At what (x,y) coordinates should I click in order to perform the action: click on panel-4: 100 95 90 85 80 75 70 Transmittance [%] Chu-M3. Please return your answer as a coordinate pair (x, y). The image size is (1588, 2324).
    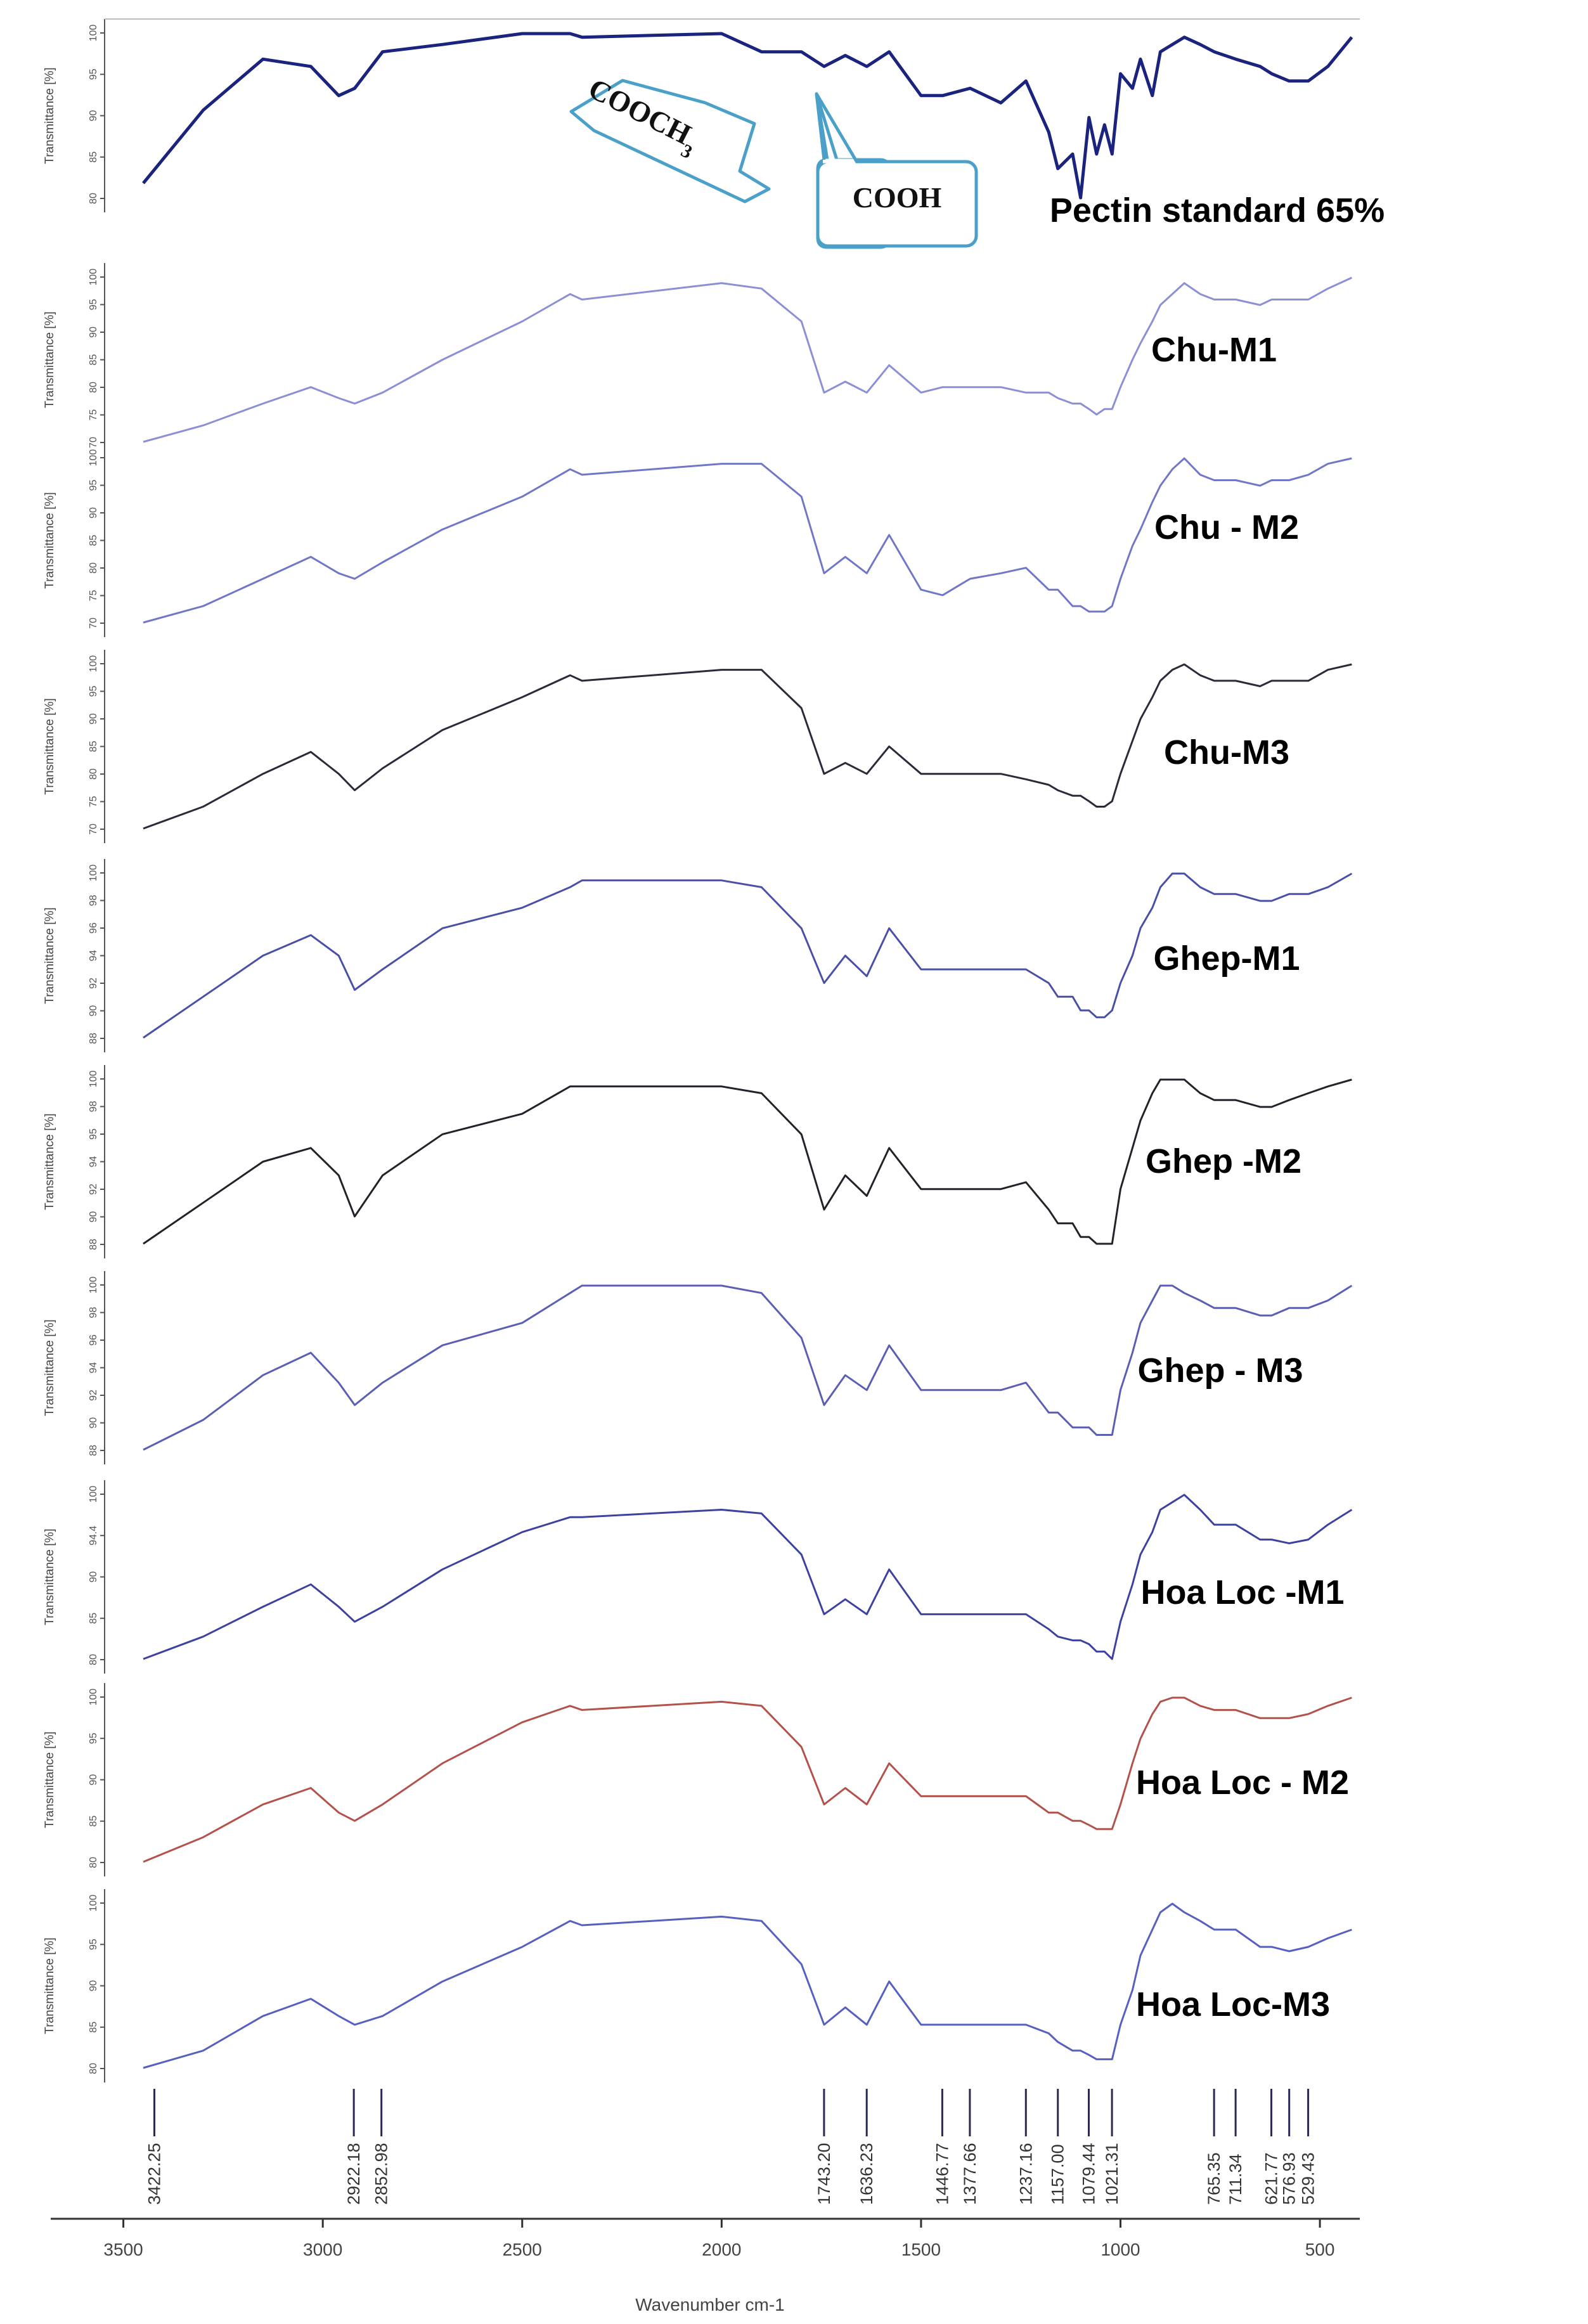
    Looking at the image, I should click on (697, 746).